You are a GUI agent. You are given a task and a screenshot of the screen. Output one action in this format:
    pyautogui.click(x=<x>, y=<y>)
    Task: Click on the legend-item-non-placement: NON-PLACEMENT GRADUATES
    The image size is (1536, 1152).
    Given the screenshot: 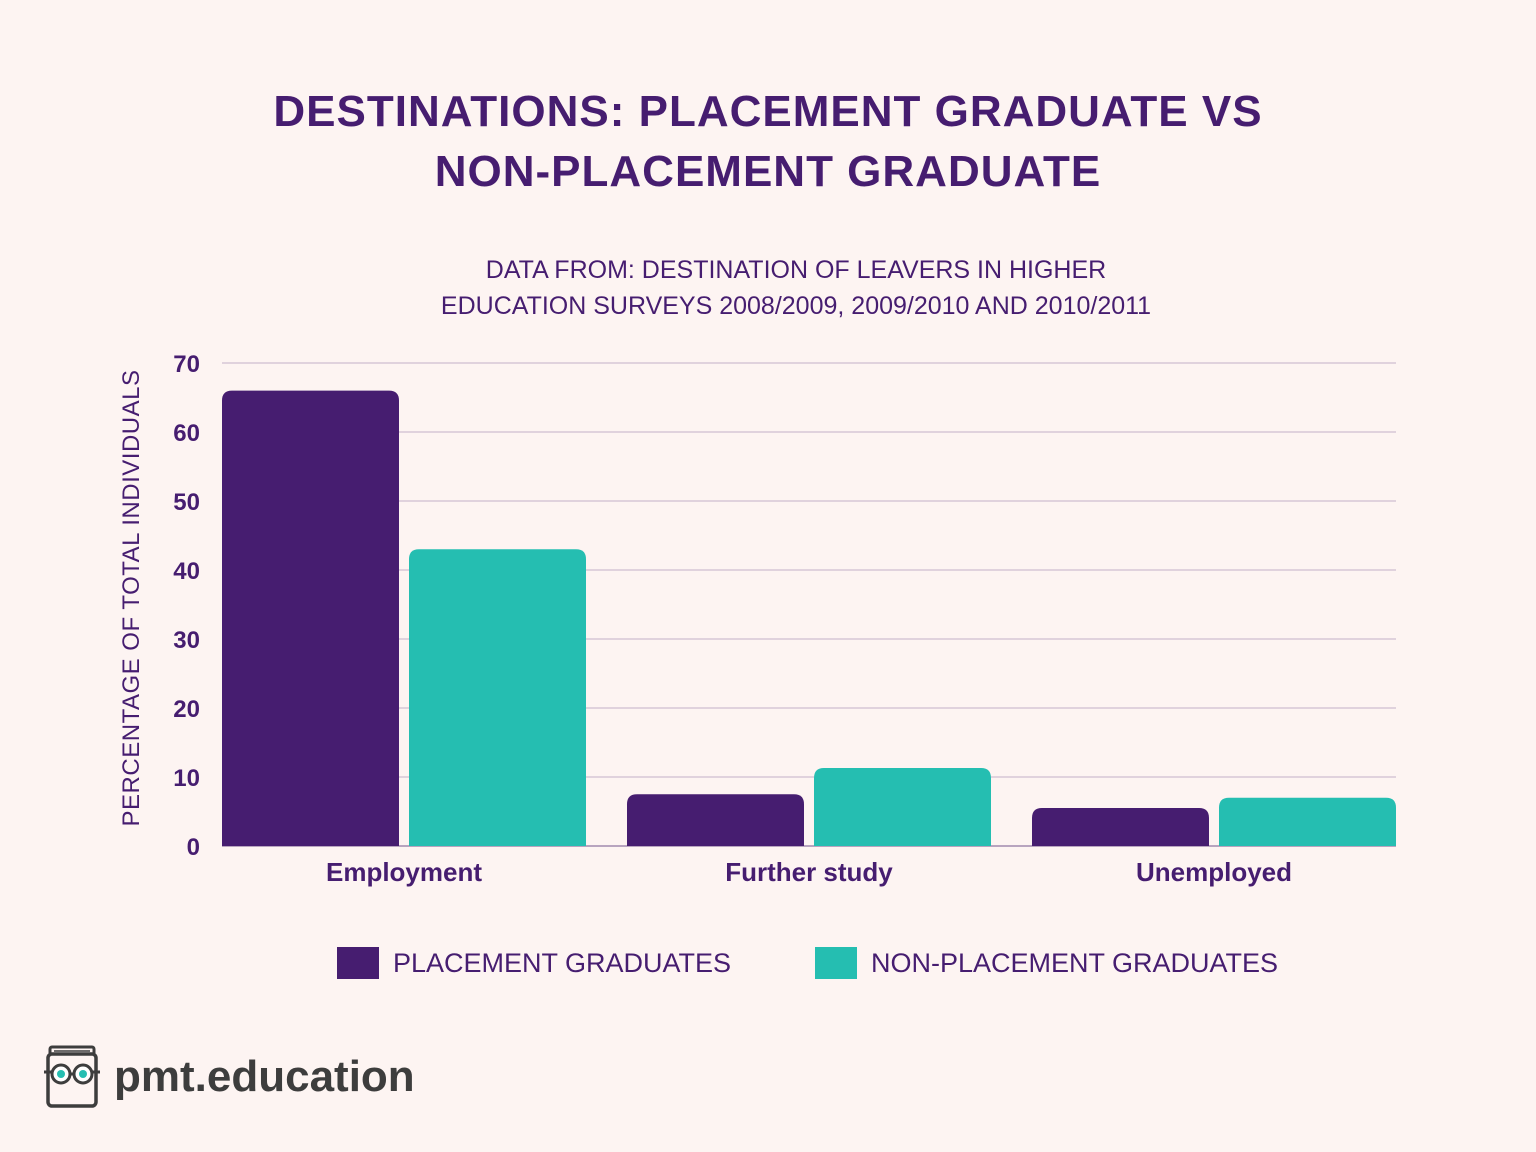 What is the action you would take?
    pyautogui.click(x=1046, y=963)
    